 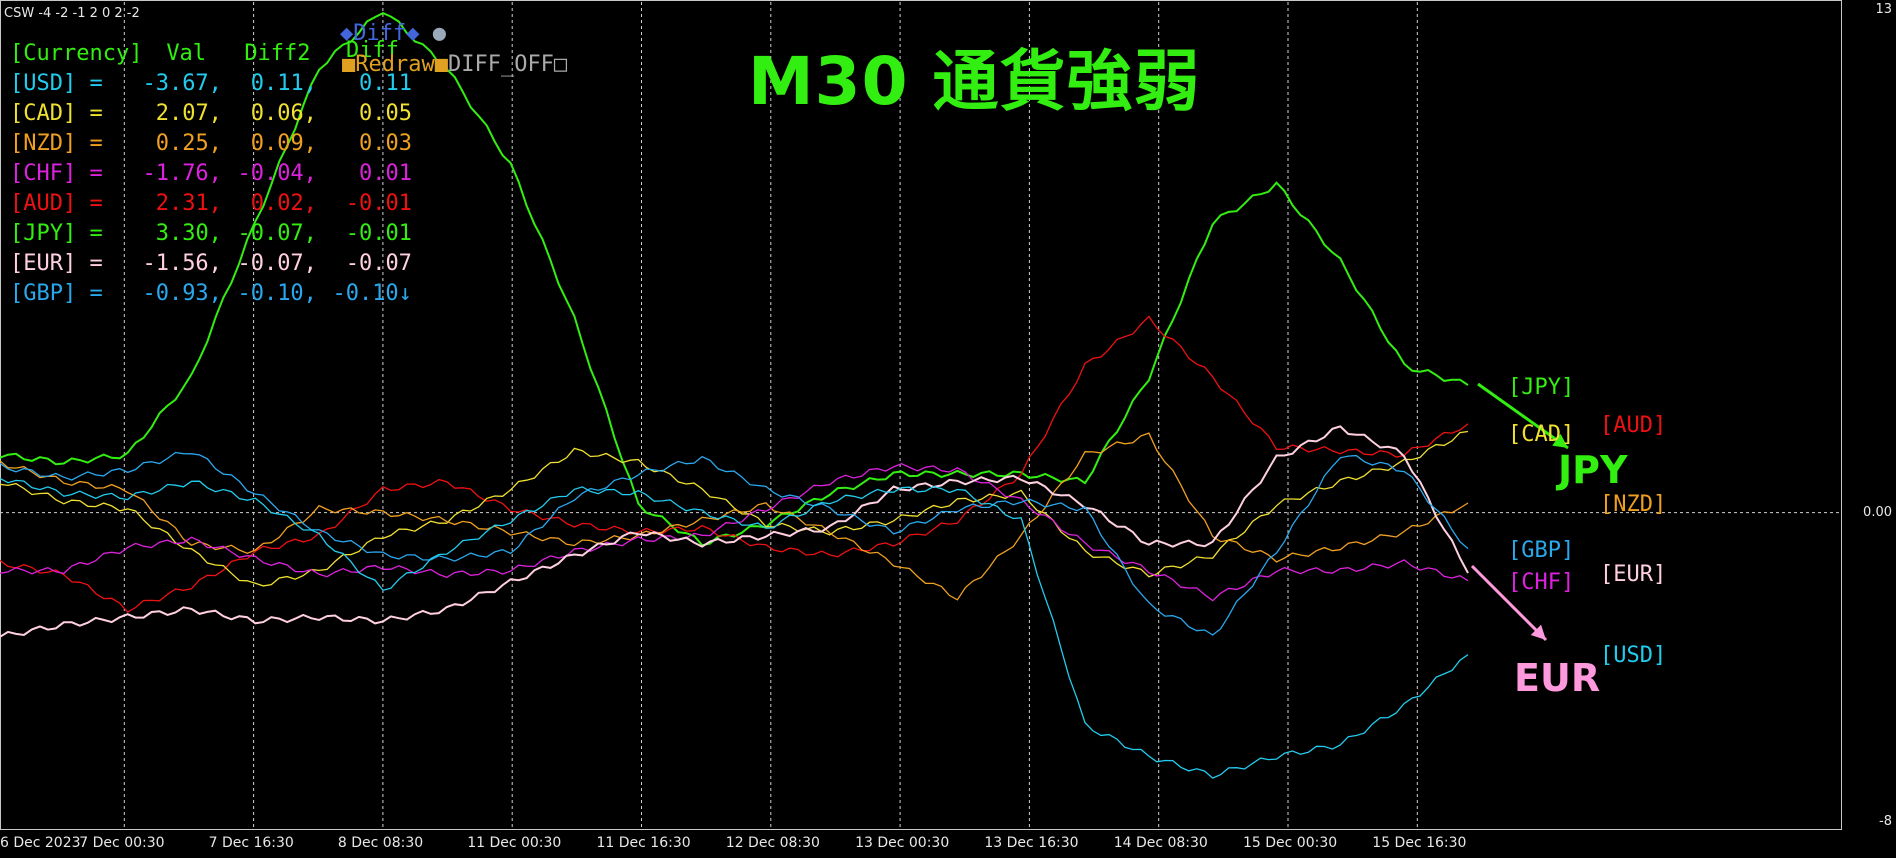 I want to click on table-cell: 2.07,, so click(x=188, y=113).